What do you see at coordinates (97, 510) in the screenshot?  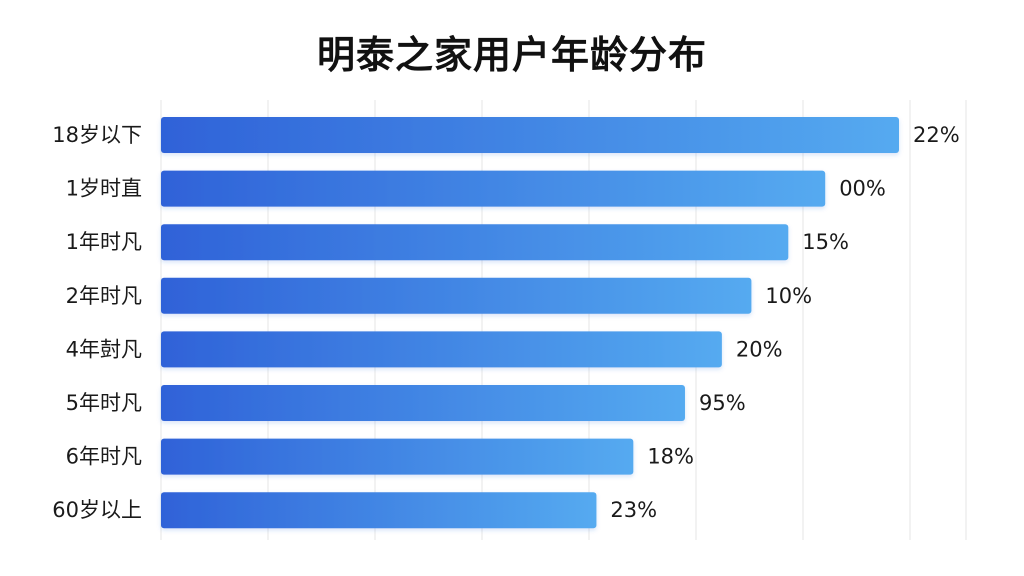 I see `category-label: 60岁以上` at bounding box center [97, 510].